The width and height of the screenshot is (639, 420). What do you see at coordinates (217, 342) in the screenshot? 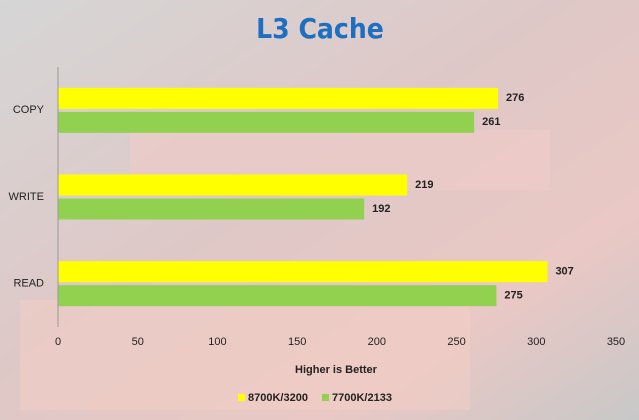
I see `x-tick-label: 100` at bounding box center [217, 342].